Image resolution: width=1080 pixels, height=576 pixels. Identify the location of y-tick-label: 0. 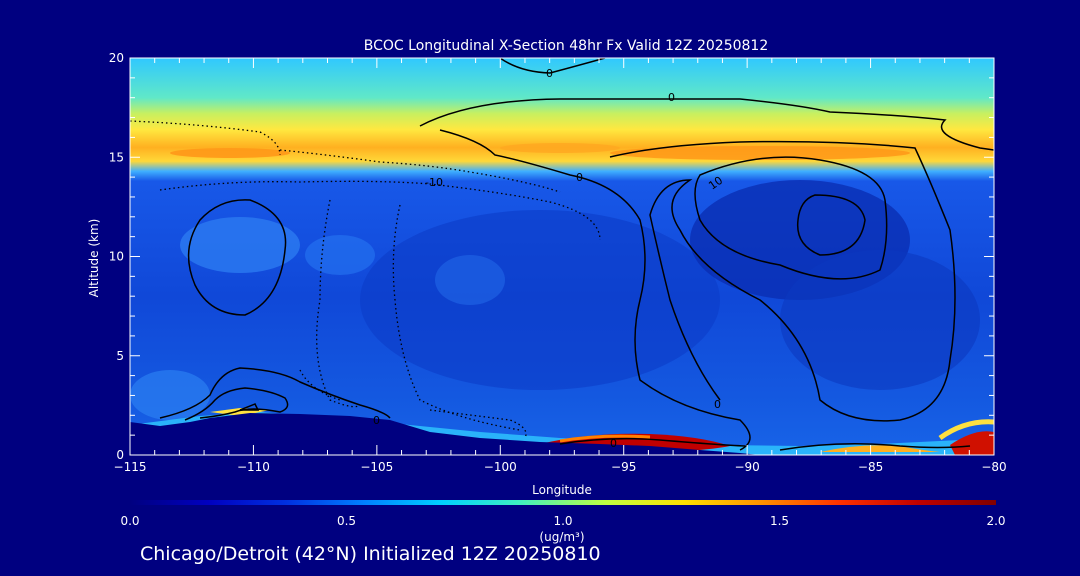
(120, 455).